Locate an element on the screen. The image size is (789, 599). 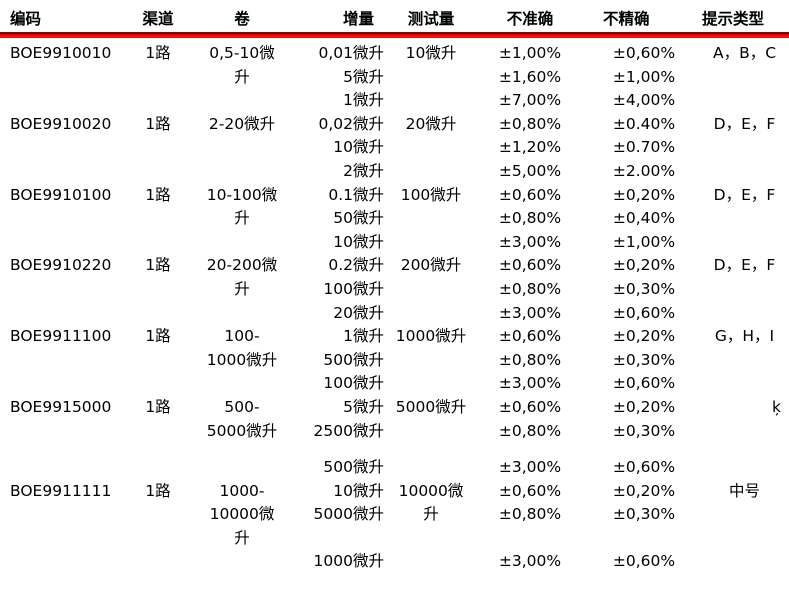
increment-cell: 2微升 is located at coordinates (363, 170).